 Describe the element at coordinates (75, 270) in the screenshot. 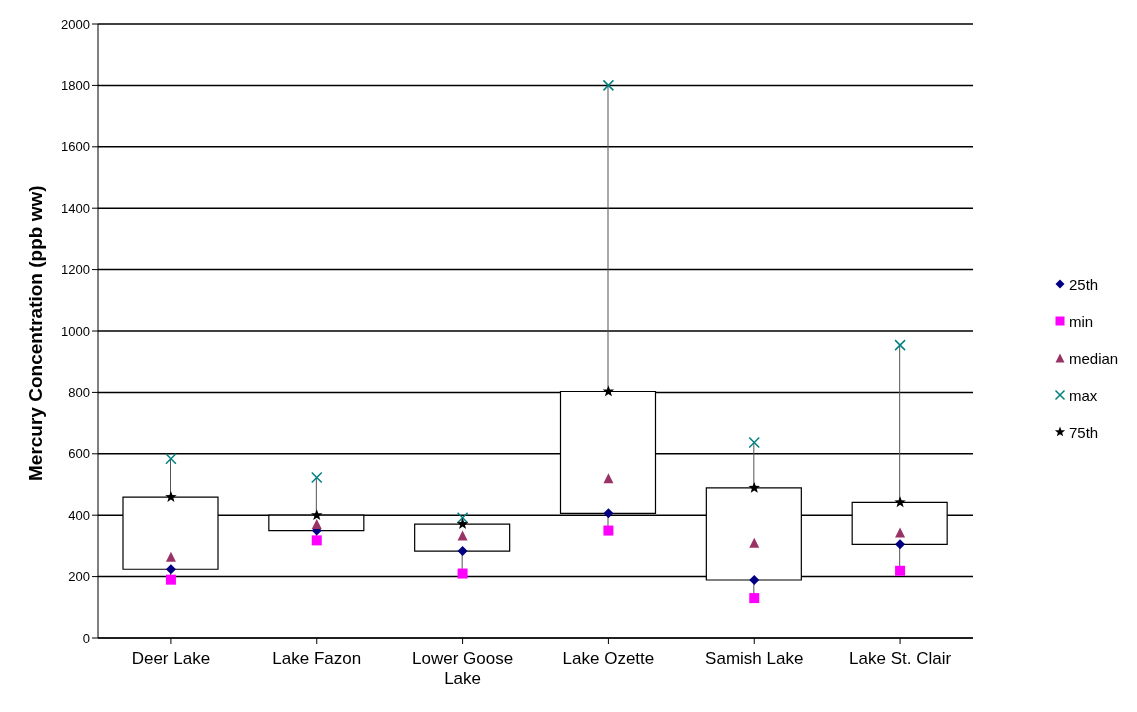

I see `y-tick-label: 1200` at that location.